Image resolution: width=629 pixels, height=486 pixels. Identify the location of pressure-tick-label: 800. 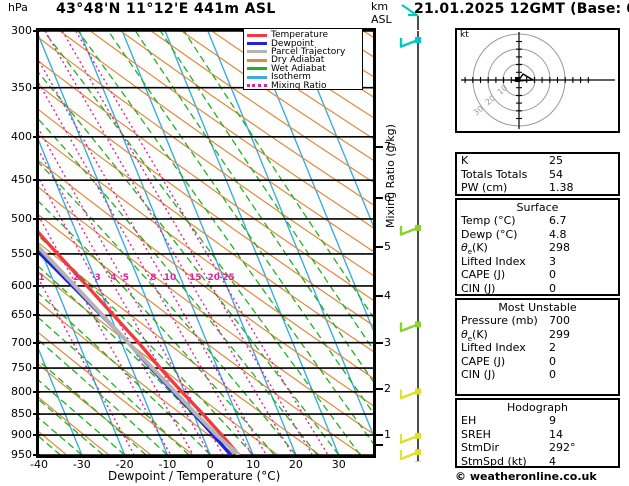
(21, 391).